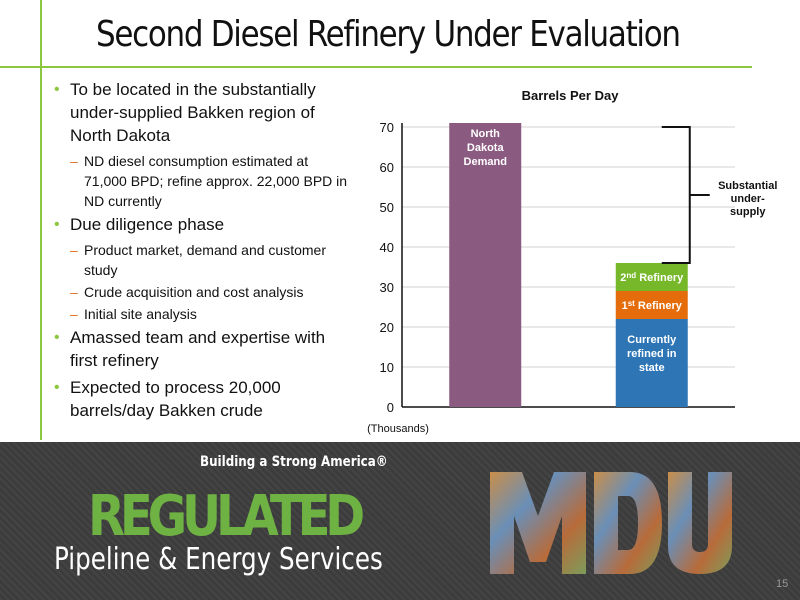 Image resolution: width=800 pixels, height=600 pixels. What do you see at coordinates (571, 95) in the screenshot?
I see `chart-title: Barrels Per Day` at bounding box center [571, 95].